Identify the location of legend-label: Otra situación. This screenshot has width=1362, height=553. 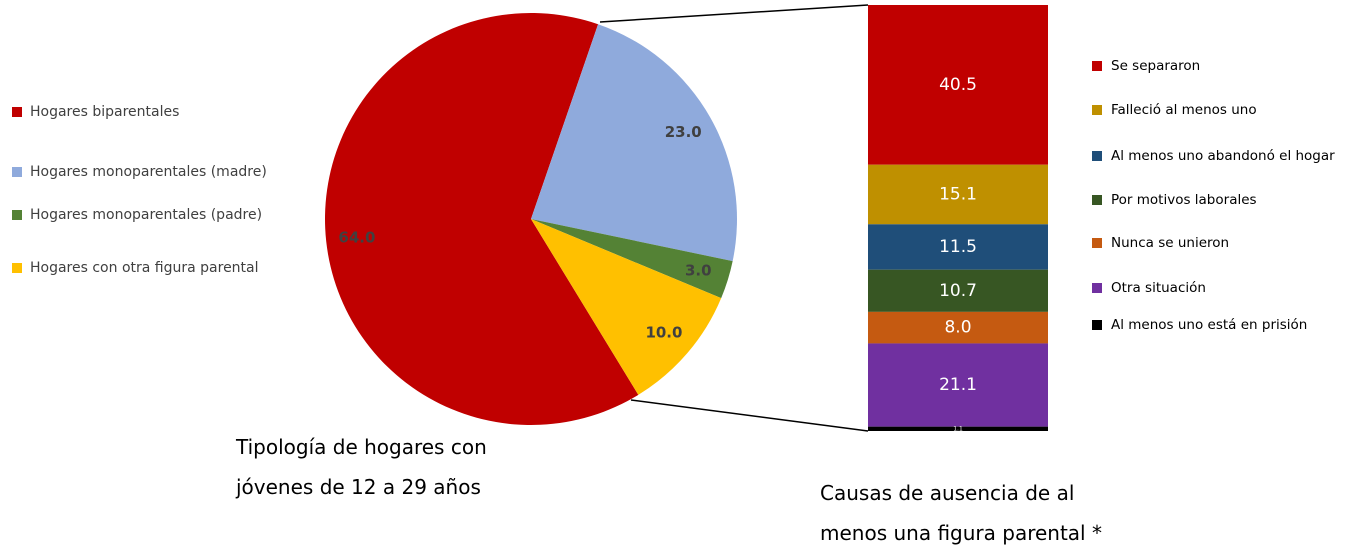
(1158, 288).